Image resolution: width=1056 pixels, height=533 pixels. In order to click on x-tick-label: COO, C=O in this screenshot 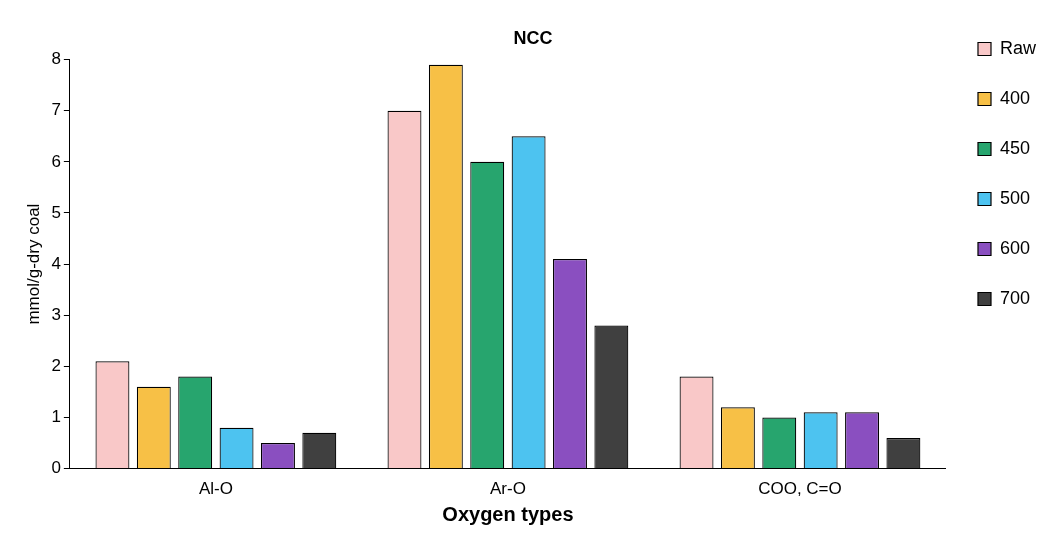, I will do `click(800, 489)`.